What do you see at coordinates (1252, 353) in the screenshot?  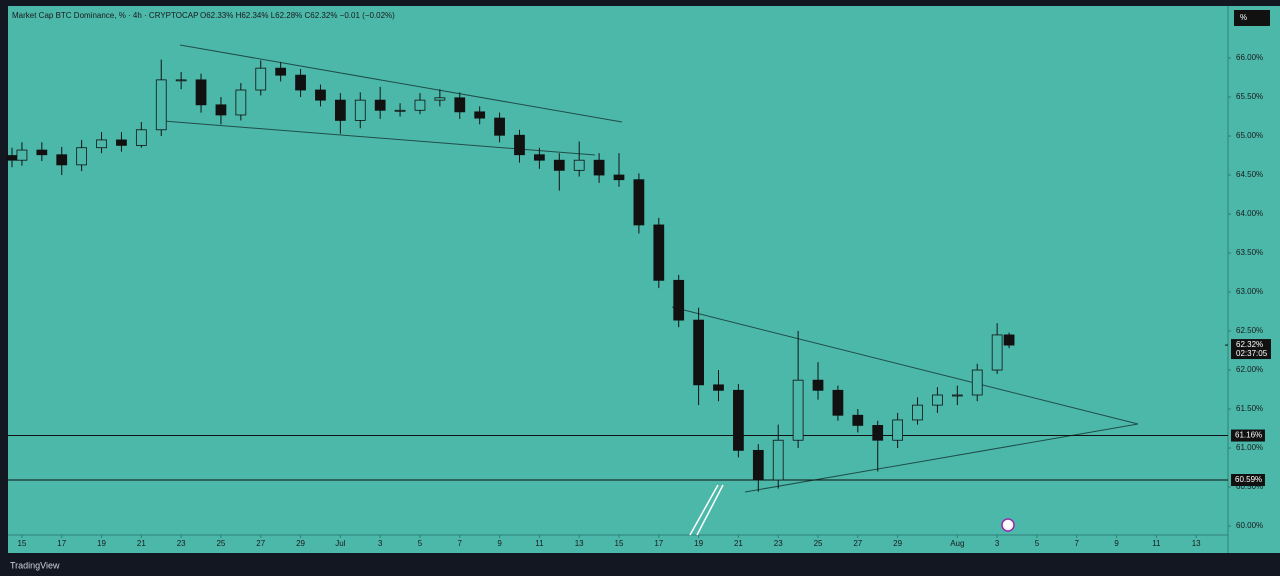 I see `countdown: 02:37:05` at bounding box center [1252, 353].